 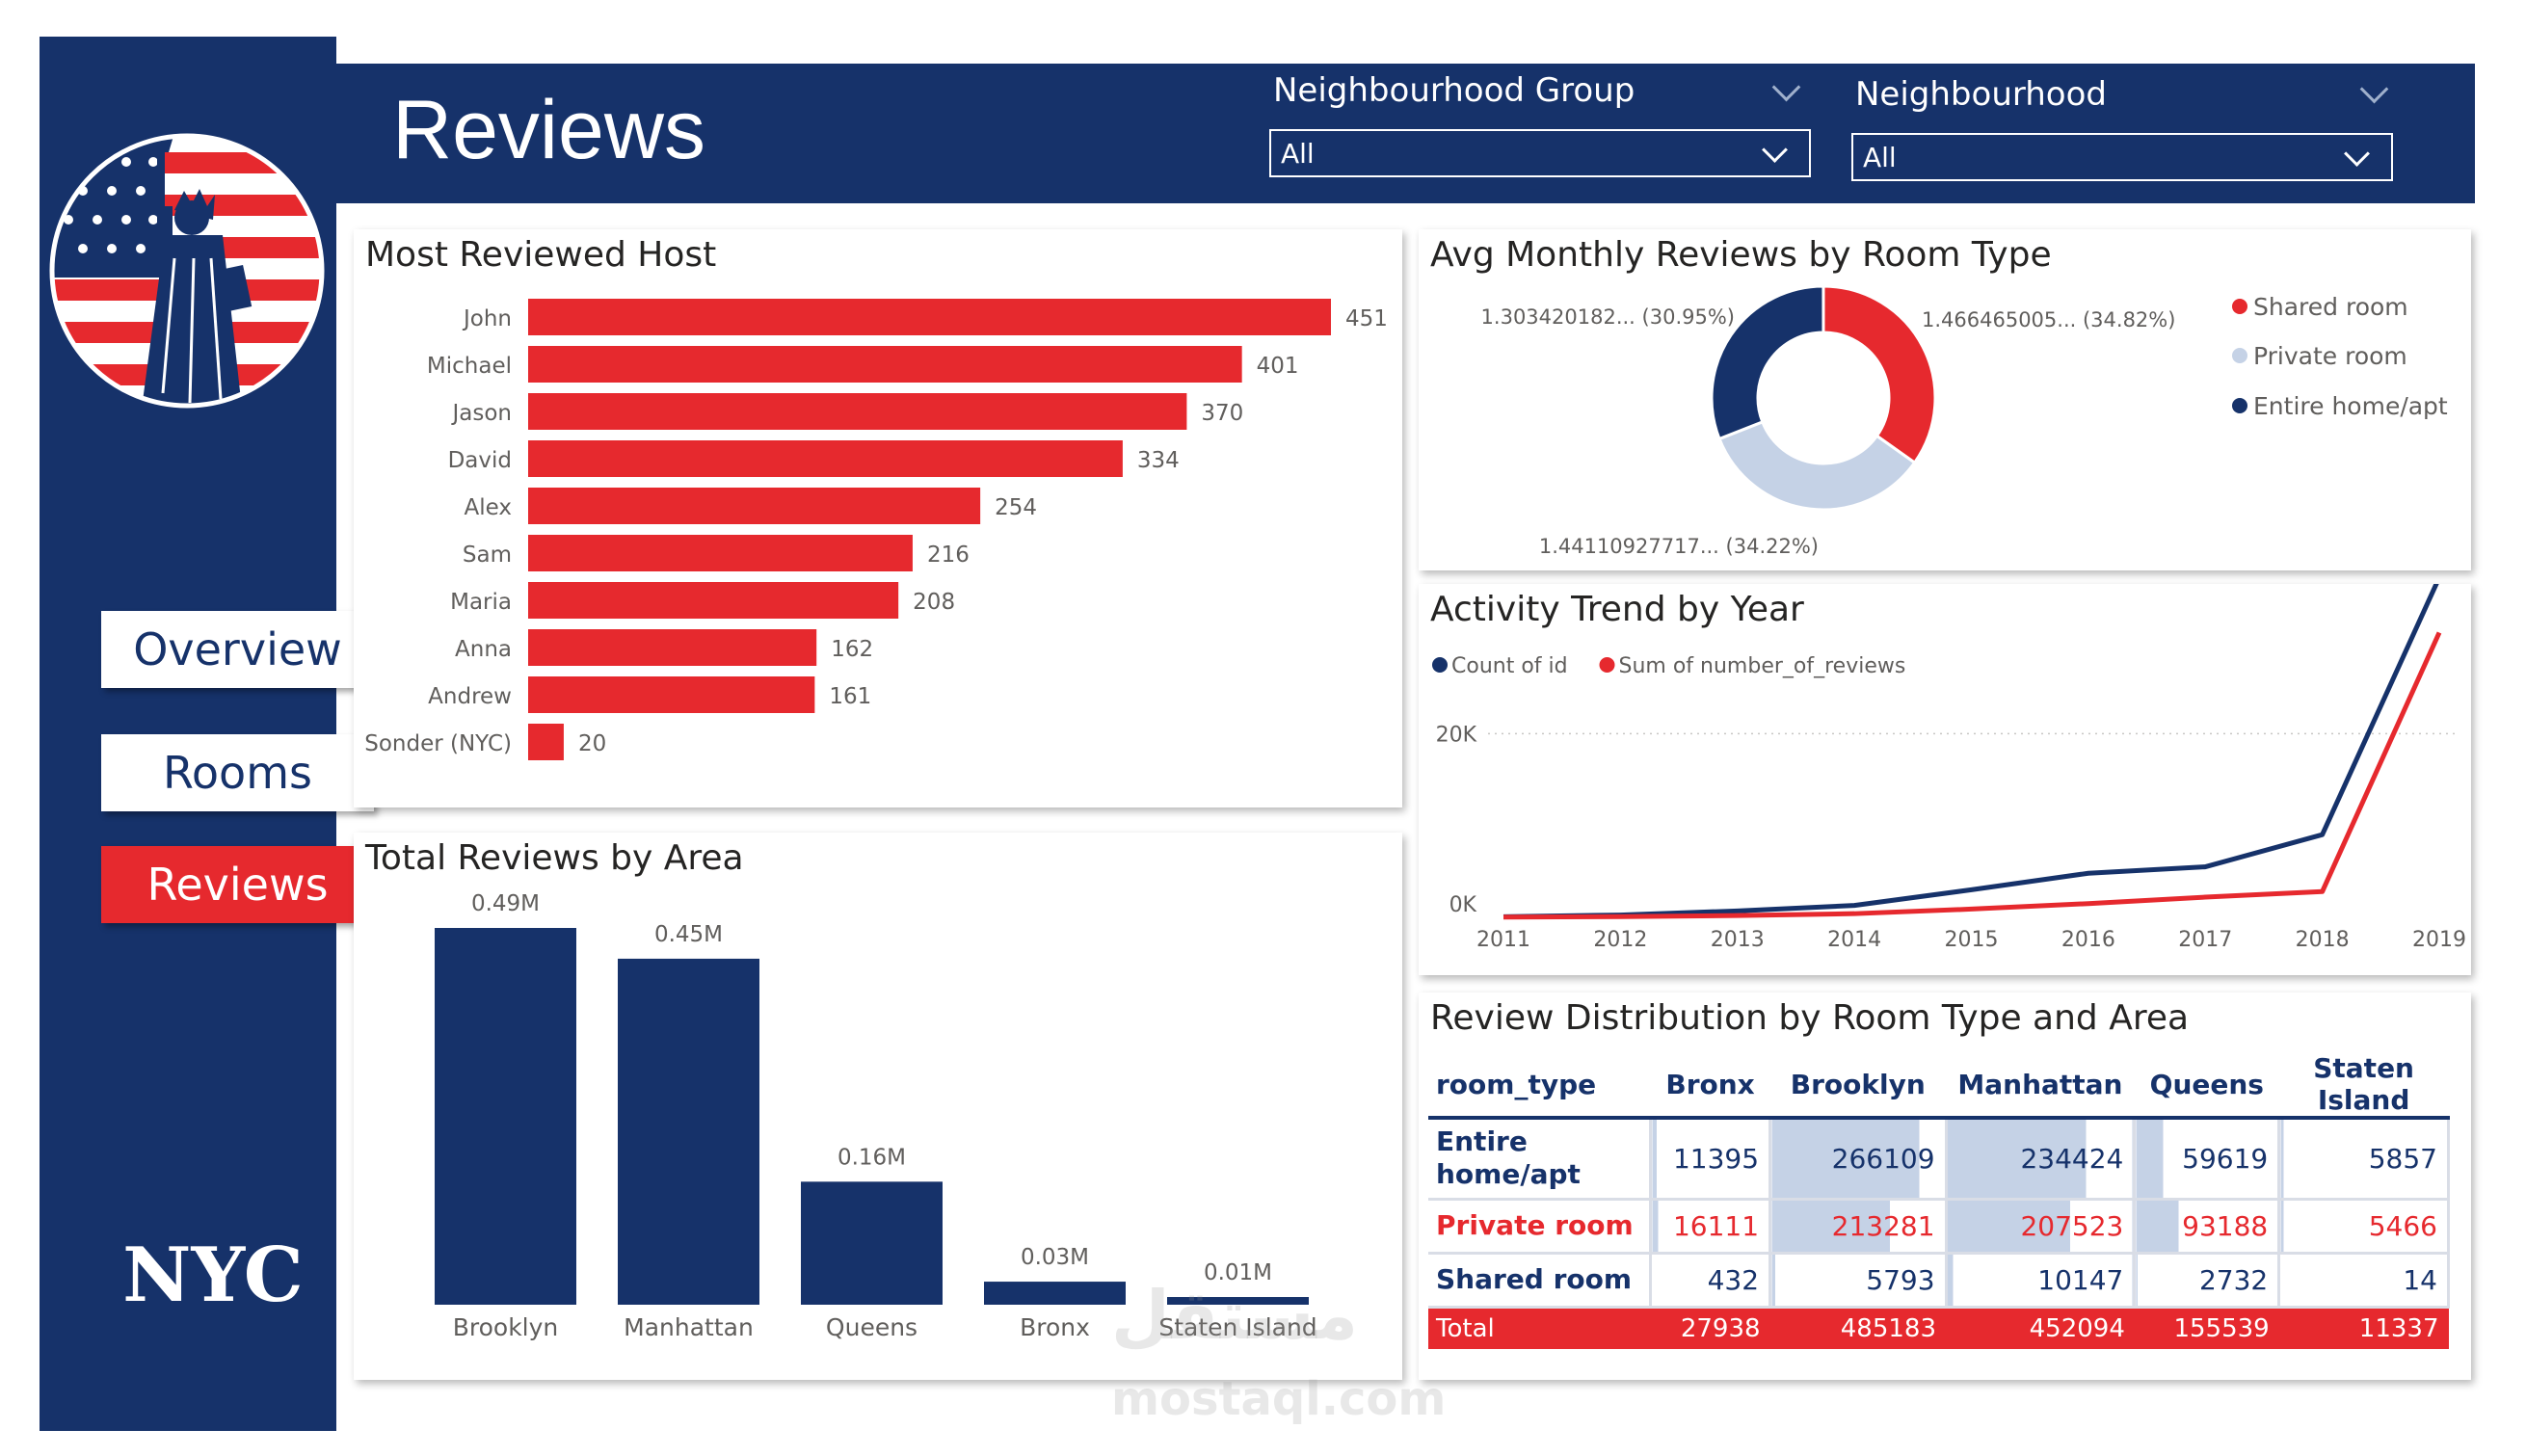 What do you see at coordinates (548, 130) in the screenshot?
I see `page-title: Reviews` at bounding box center [548, 130].